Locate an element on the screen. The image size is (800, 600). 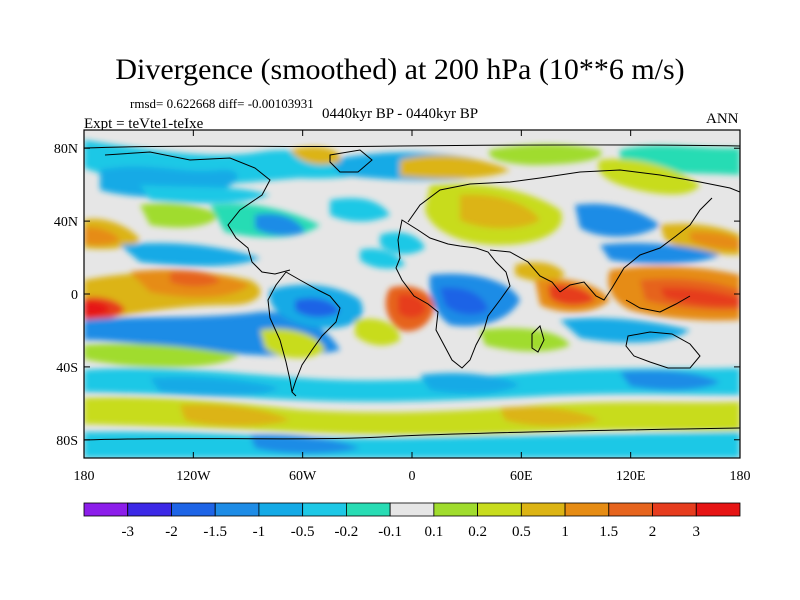
colorbar-label: 0.1 is located at coordinates (433, 532).